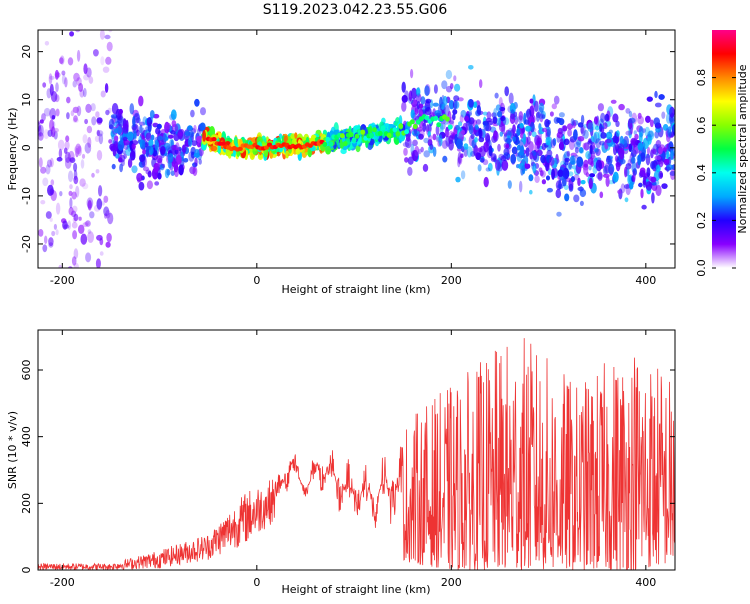  Describe the element at coordinates (256, 280) in the screenshot. I see `spectrogram-x-tick-label: 0` at that location.